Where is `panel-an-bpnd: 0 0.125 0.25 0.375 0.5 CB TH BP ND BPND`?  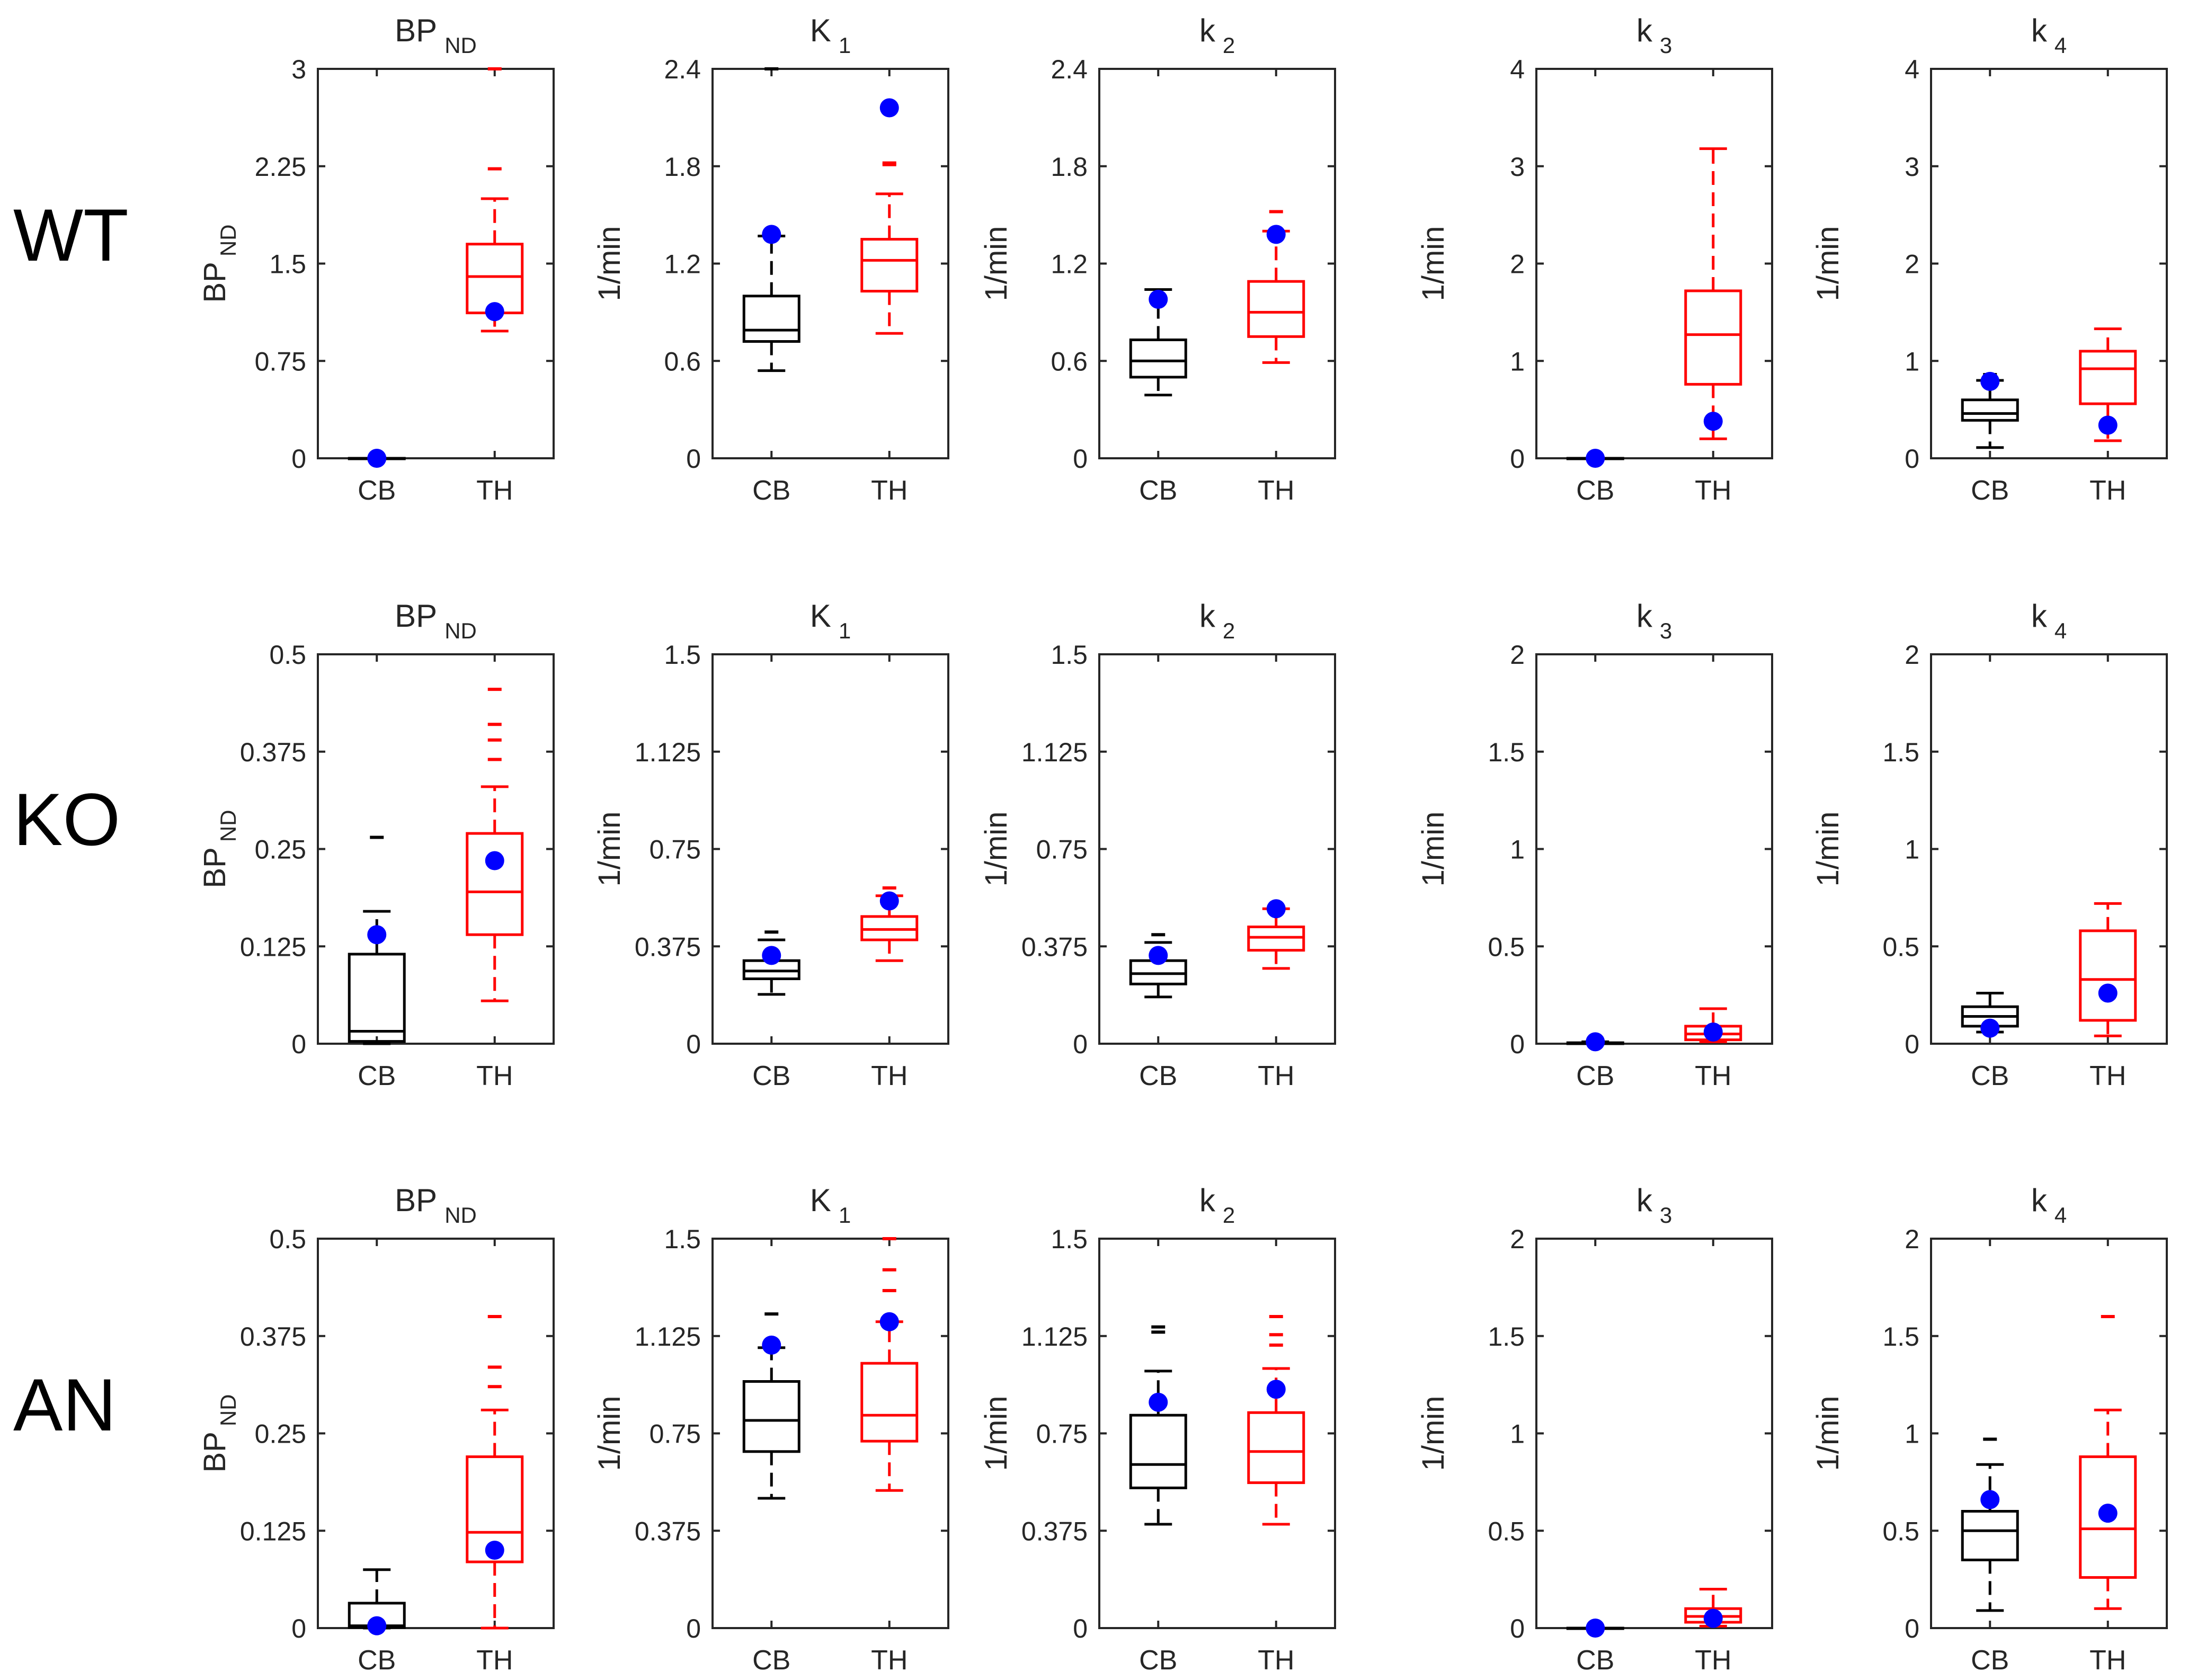 panel-an-bpnd: 0 0.125 0.25 0.375 0.5 CB TH BP ND BPND is located at coordinates (377, 1430).